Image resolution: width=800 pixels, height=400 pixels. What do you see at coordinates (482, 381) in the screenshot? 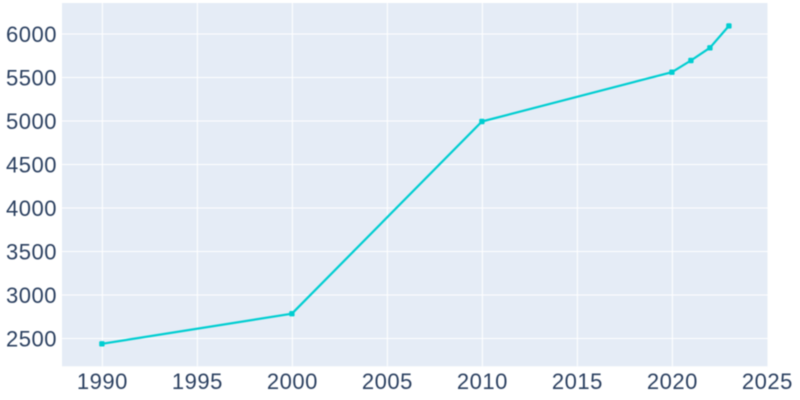
I see `svg-text: 2010` at bounding box center [482, 381].